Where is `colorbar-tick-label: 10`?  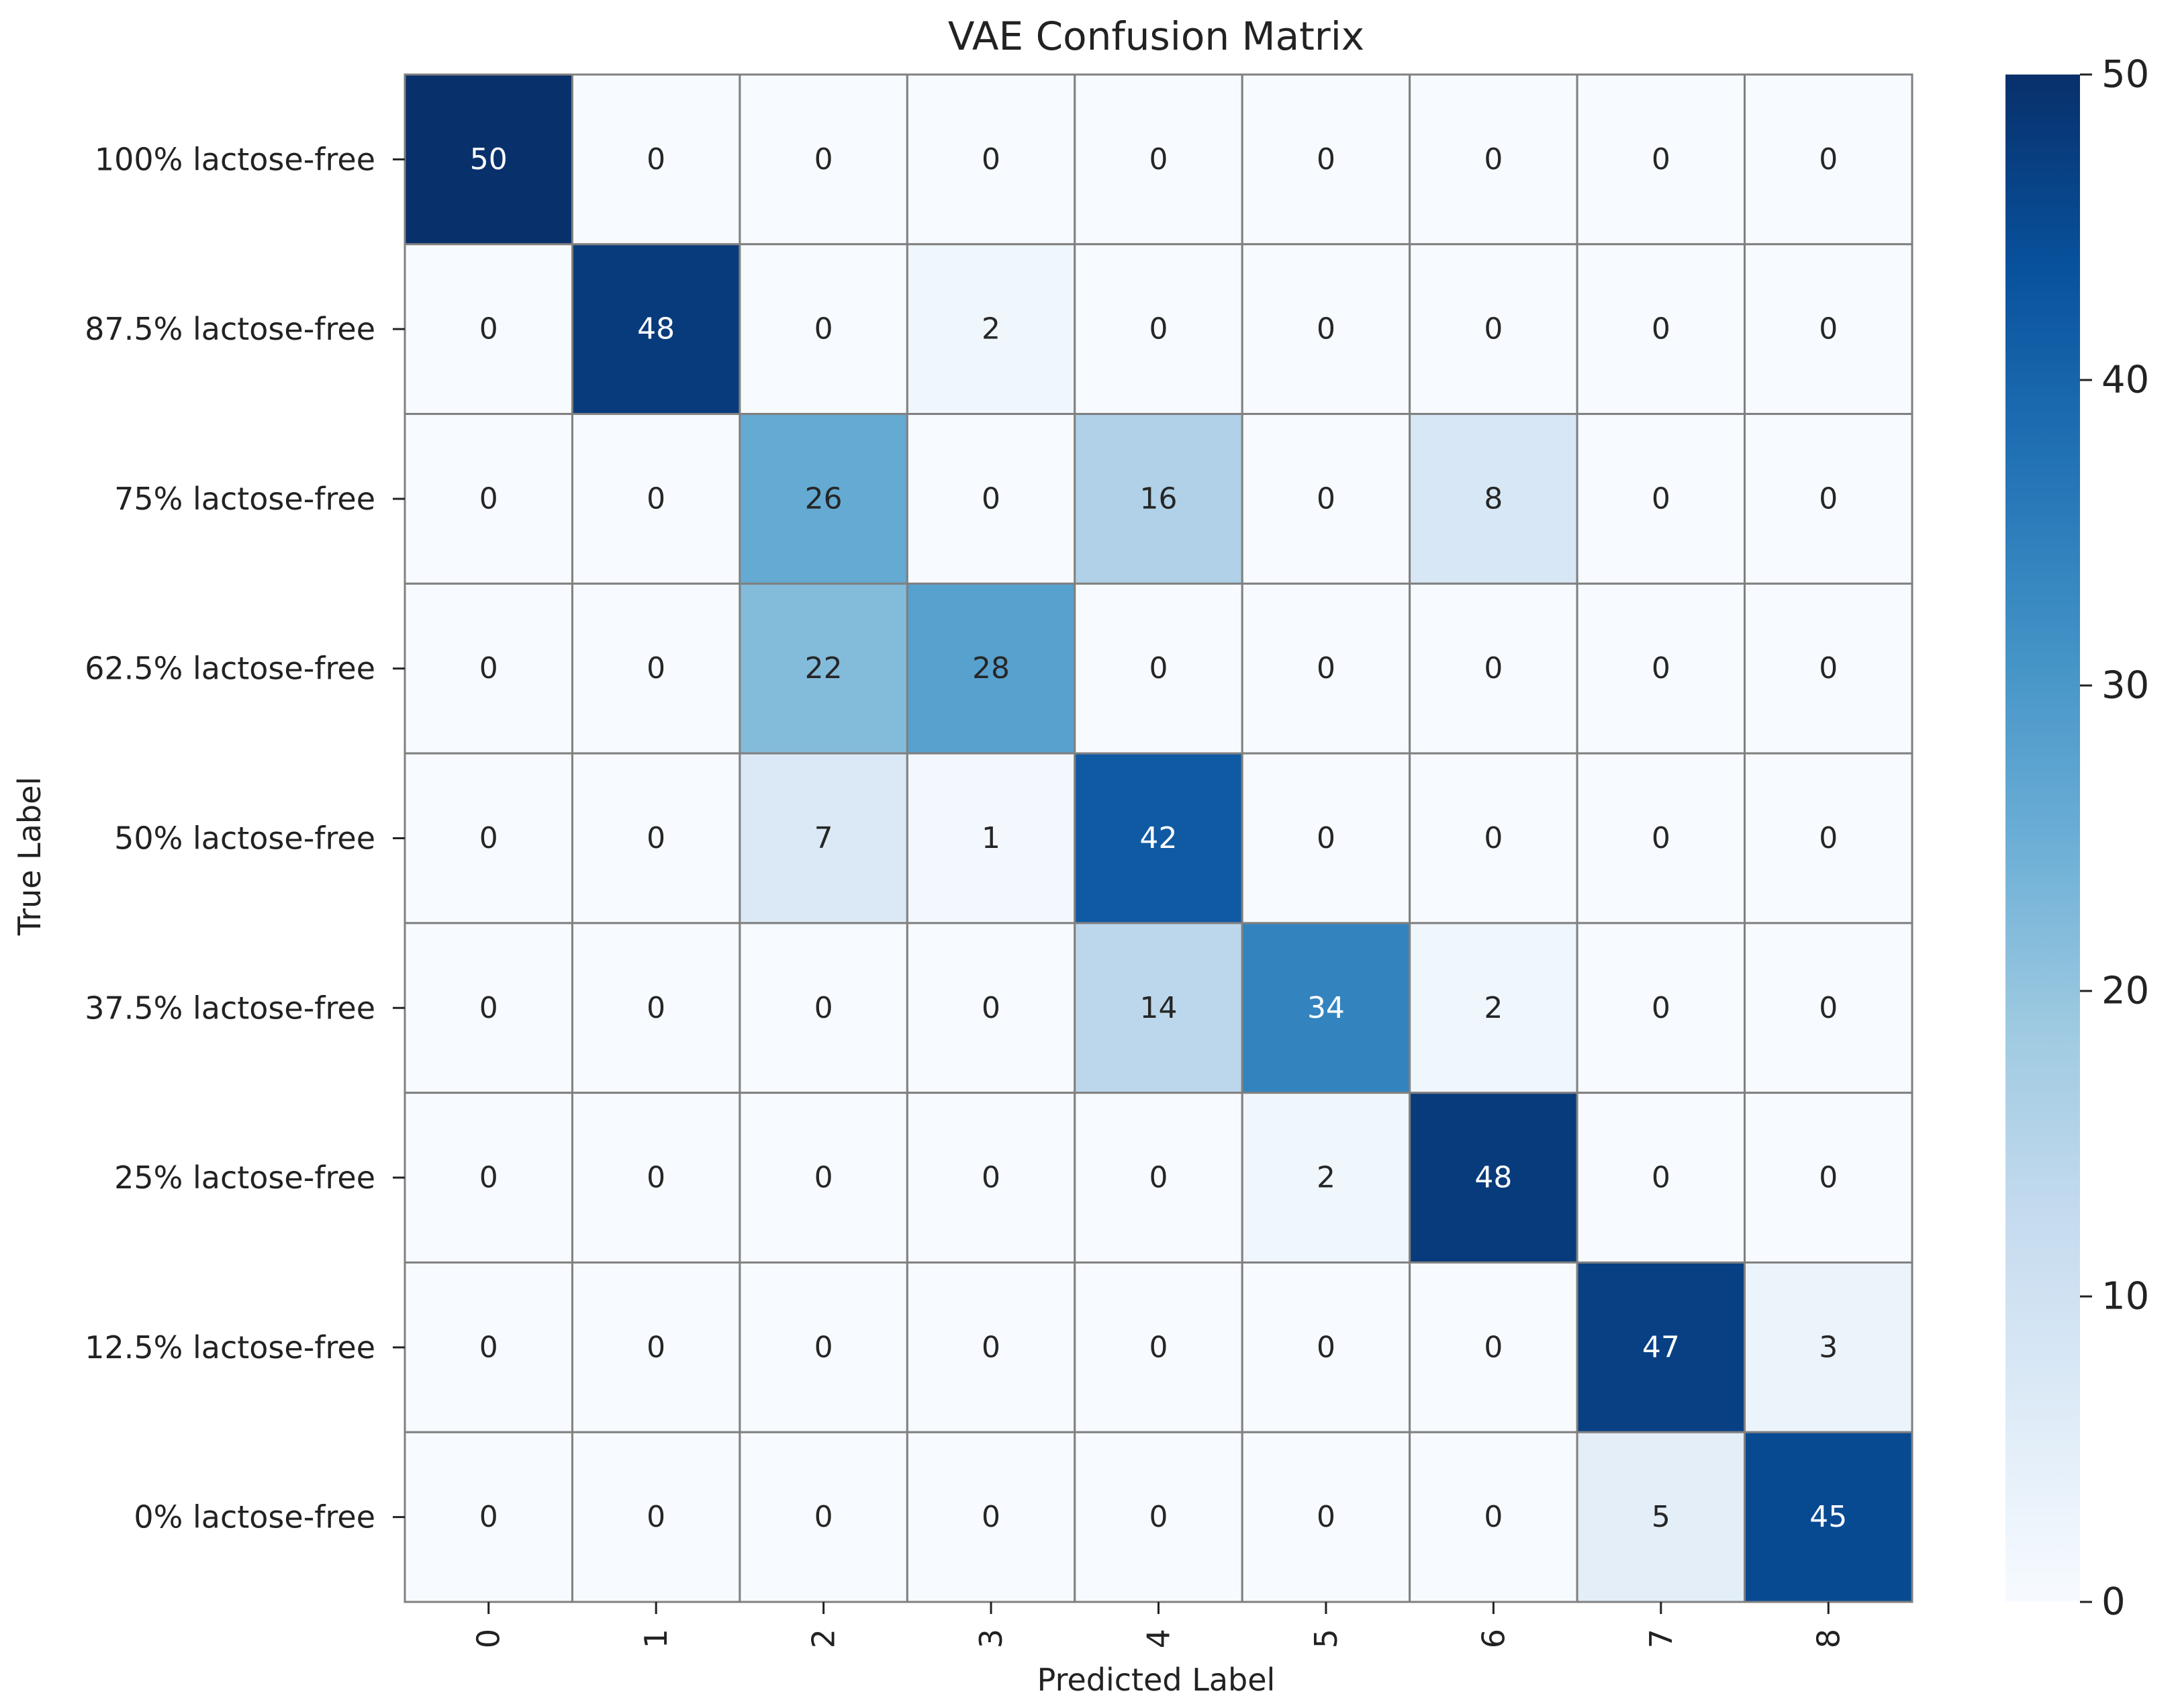
colorbar-tick-label: 10 is located at coordinates (2125, 1297).